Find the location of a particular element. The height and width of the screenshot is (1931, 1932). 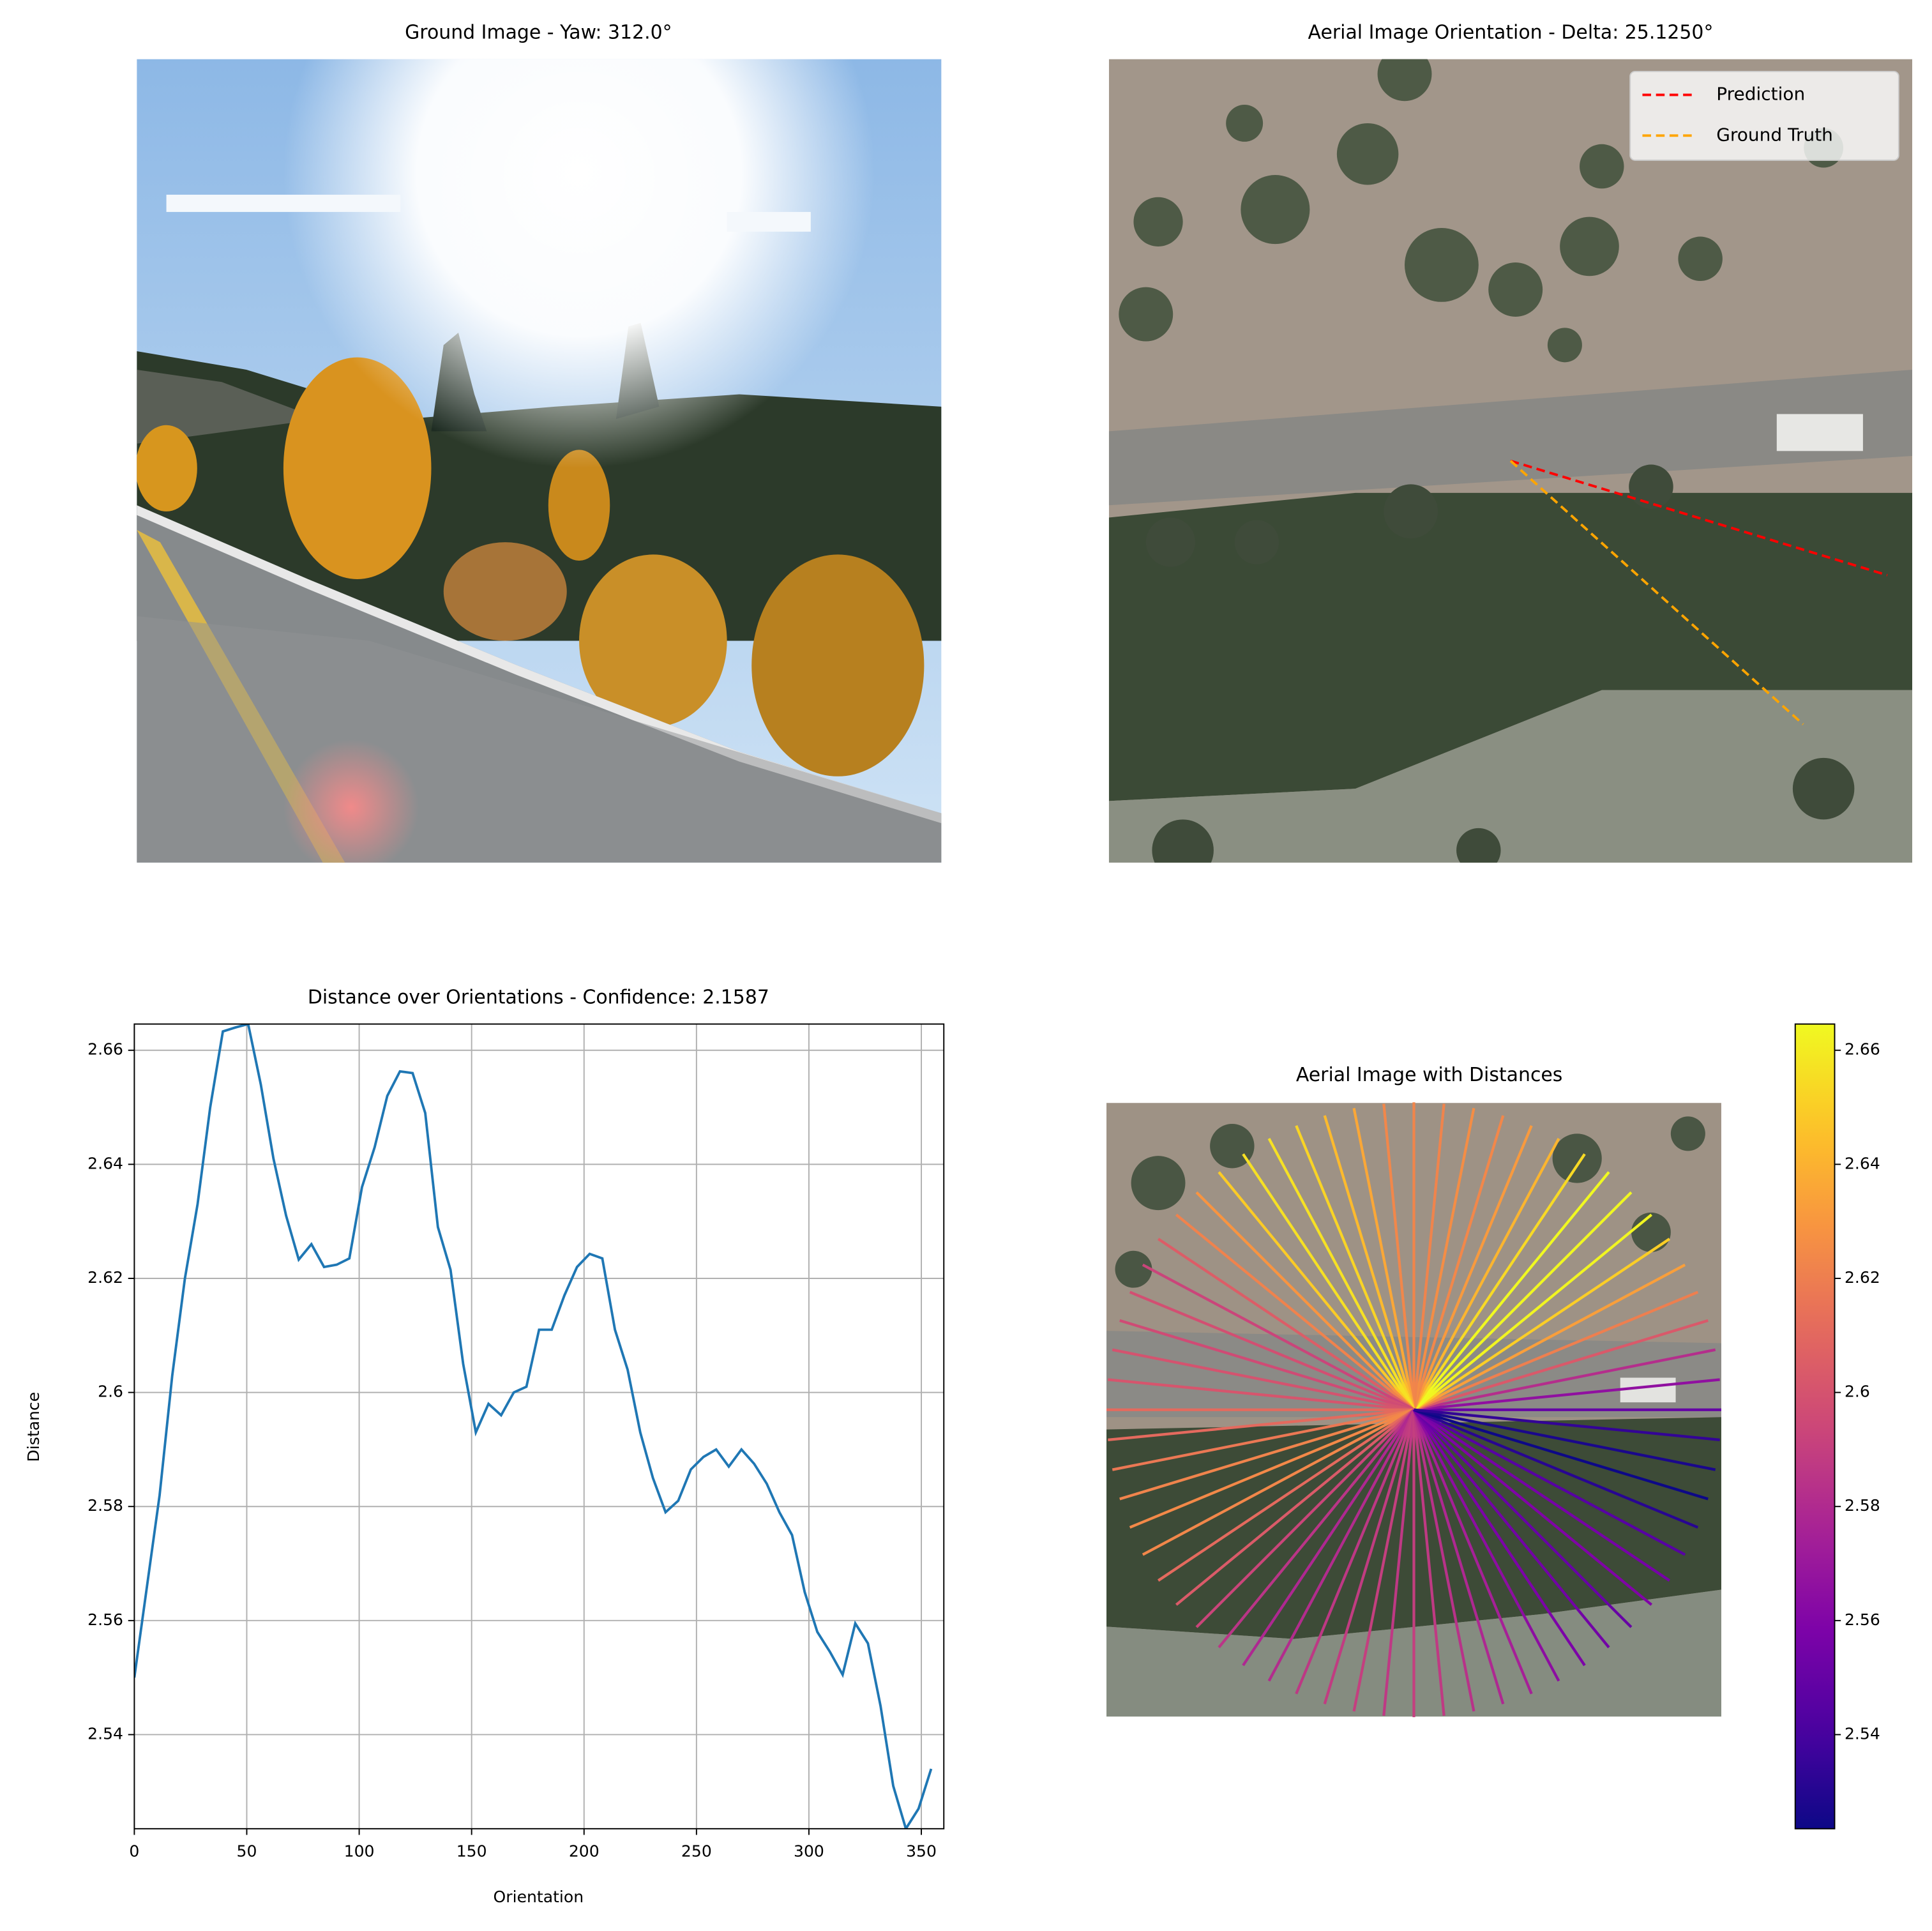

colorbar-tick-label: 2.62 is located at coordinates (1862, 1277).